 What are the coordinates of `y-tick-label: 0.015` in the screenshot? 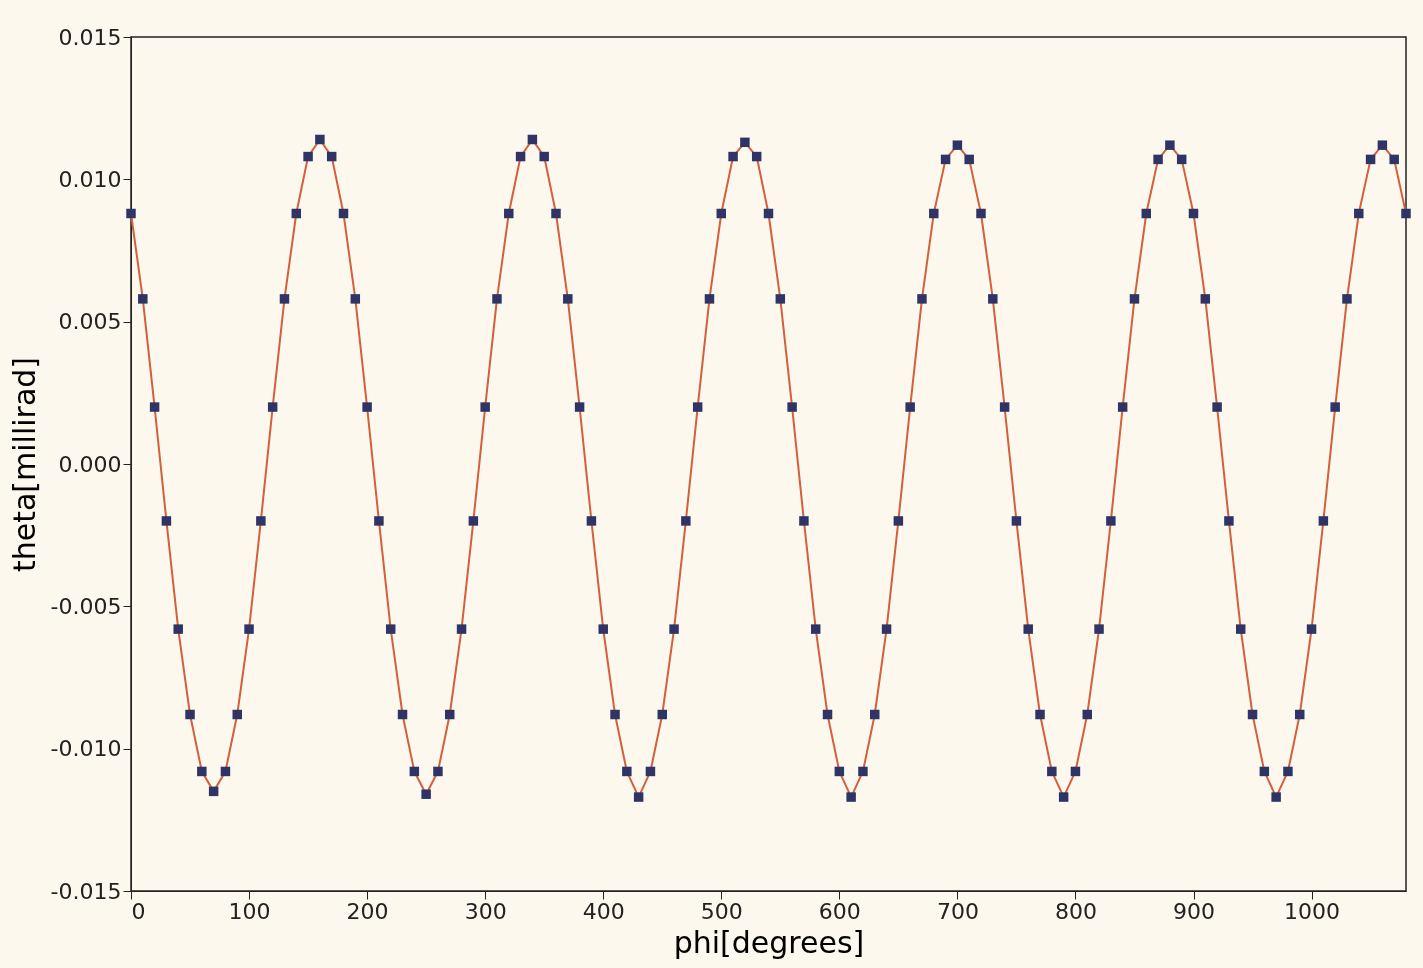 It's located at (90, 37).